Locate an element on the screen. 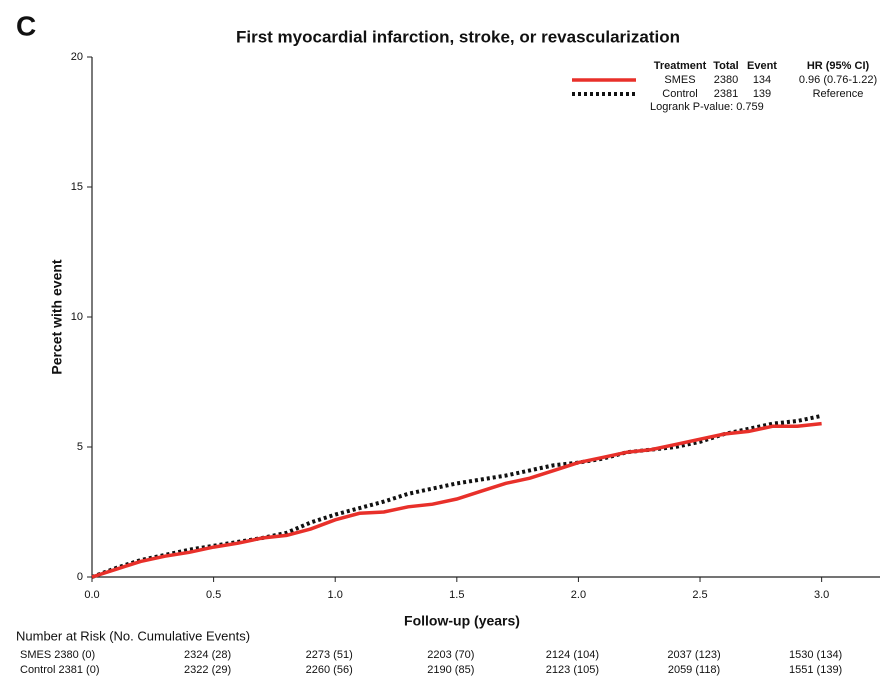 This screenshot has width=887, height=681. risk-cell: 2273 (51) is located at coordinates (329, 655).